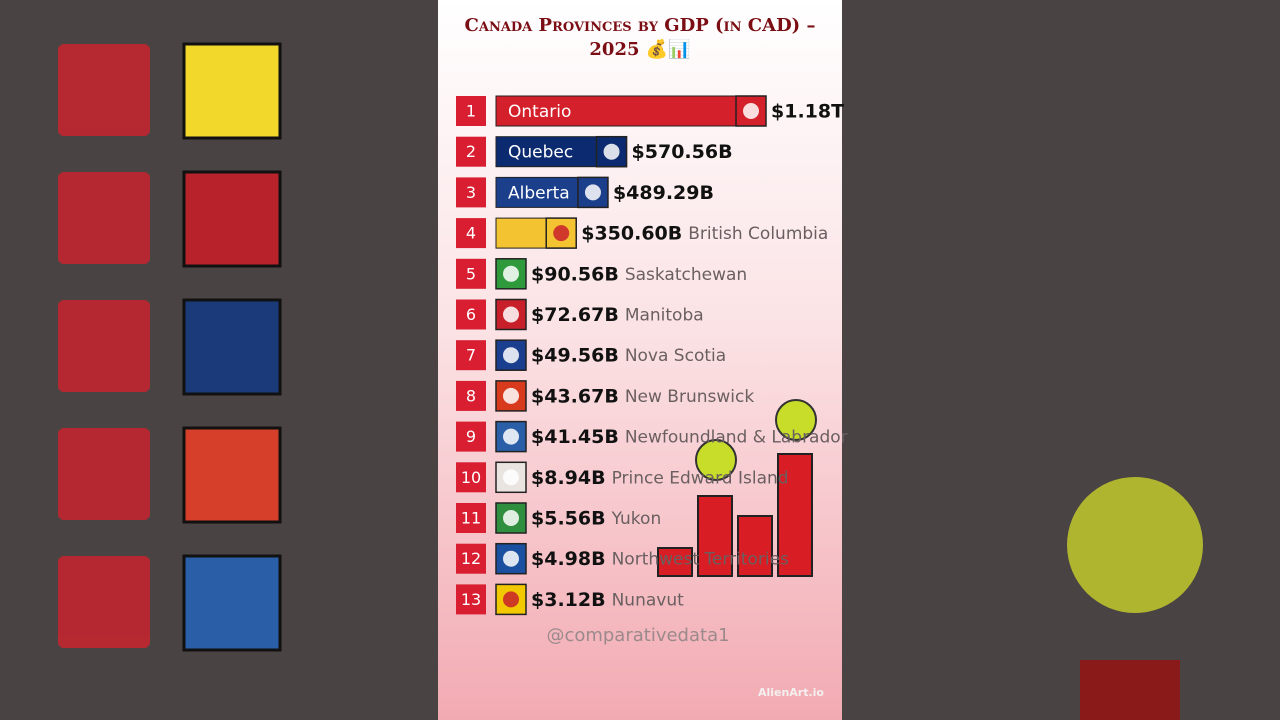 The width and height of the screenshot is (1280, 720). Describe the element at coordinates (575, 274) in the screenshot. I see `value-label: $90.56B` at that location.